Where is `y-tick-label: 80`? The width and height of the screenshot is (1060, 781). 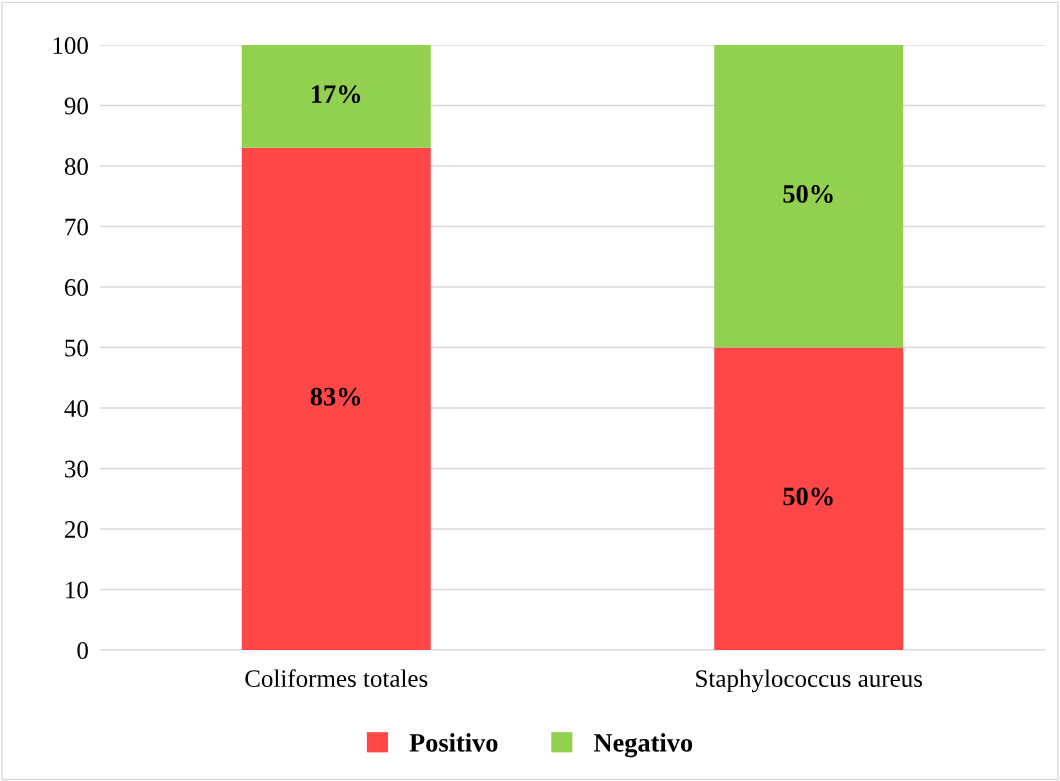
y-tick-label: 80 is located at coordinates (76, 166).